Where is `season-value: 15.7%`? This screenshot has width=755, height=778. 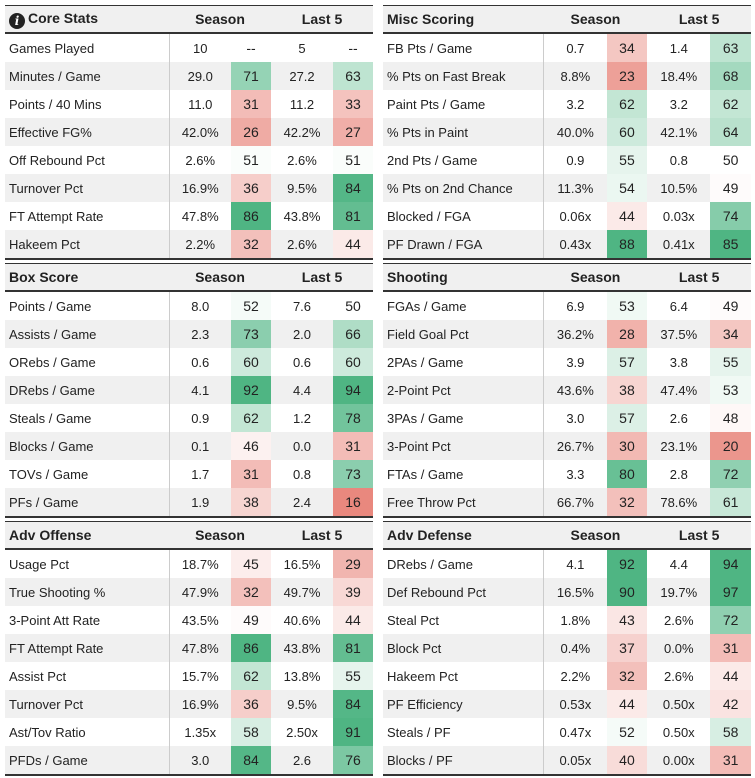 season-value: 15.7% is located at coordinates (200, 676).